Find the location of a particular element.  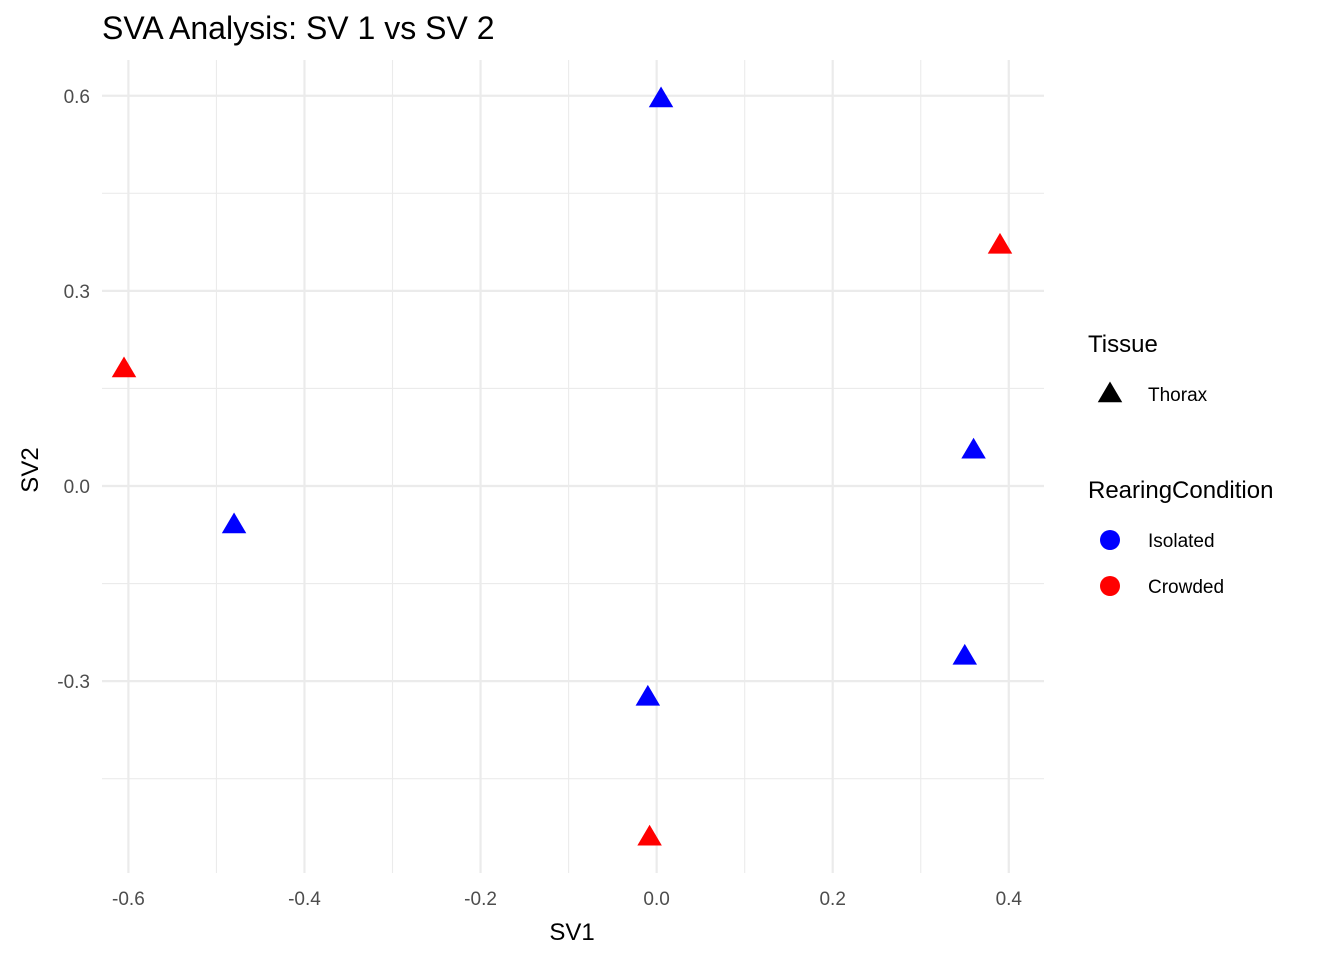

legend-label: Thorax is located at coordinates (1178, 395).